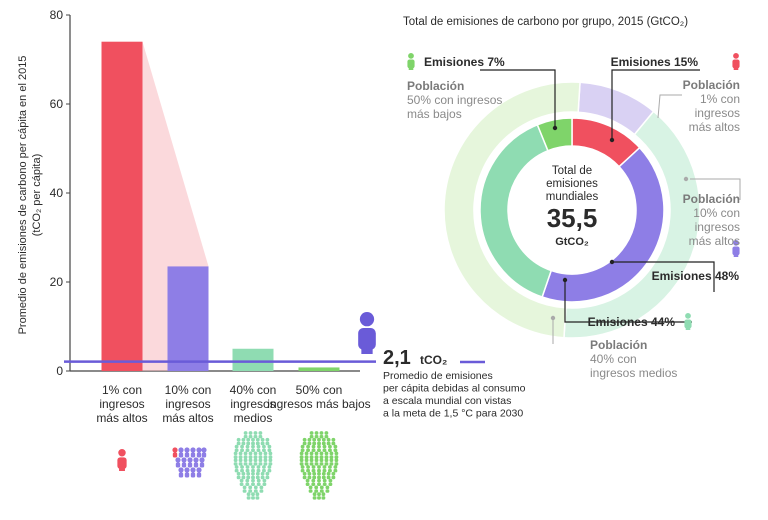 This screenshot has height=520, width=768. Describe the element at coordinates (633, 373) in the screenshot. I see `poblacion-label: ingresos medios` at that location.